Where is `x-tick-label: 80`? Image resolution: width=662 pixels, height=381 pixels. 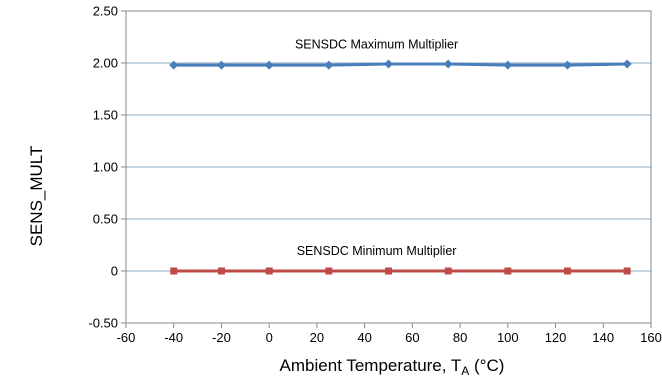
x-tick-label: 80 is located at coordinates (460, 337).